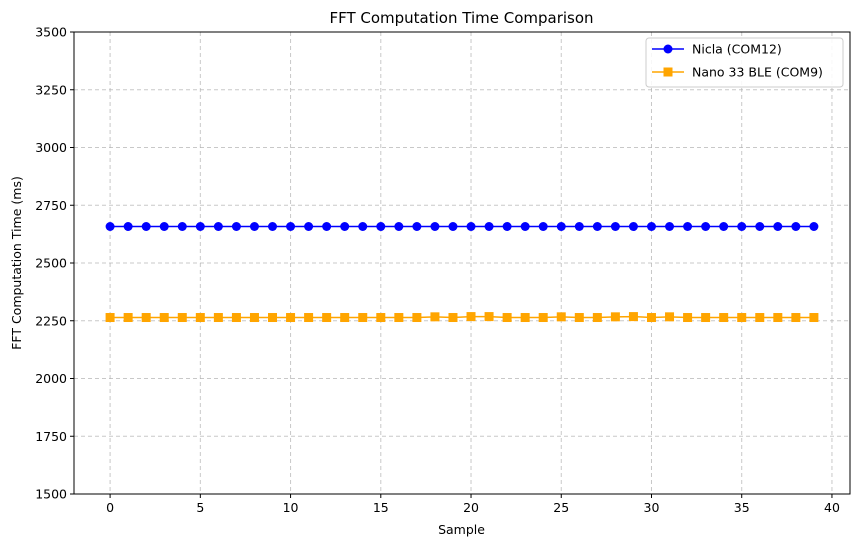 This screenshot has height=551, width=859. What do you see at coordinates (51, 436) in the screenshot?
I see `y-tick-label: 1750` at bounding box center [51, 436].